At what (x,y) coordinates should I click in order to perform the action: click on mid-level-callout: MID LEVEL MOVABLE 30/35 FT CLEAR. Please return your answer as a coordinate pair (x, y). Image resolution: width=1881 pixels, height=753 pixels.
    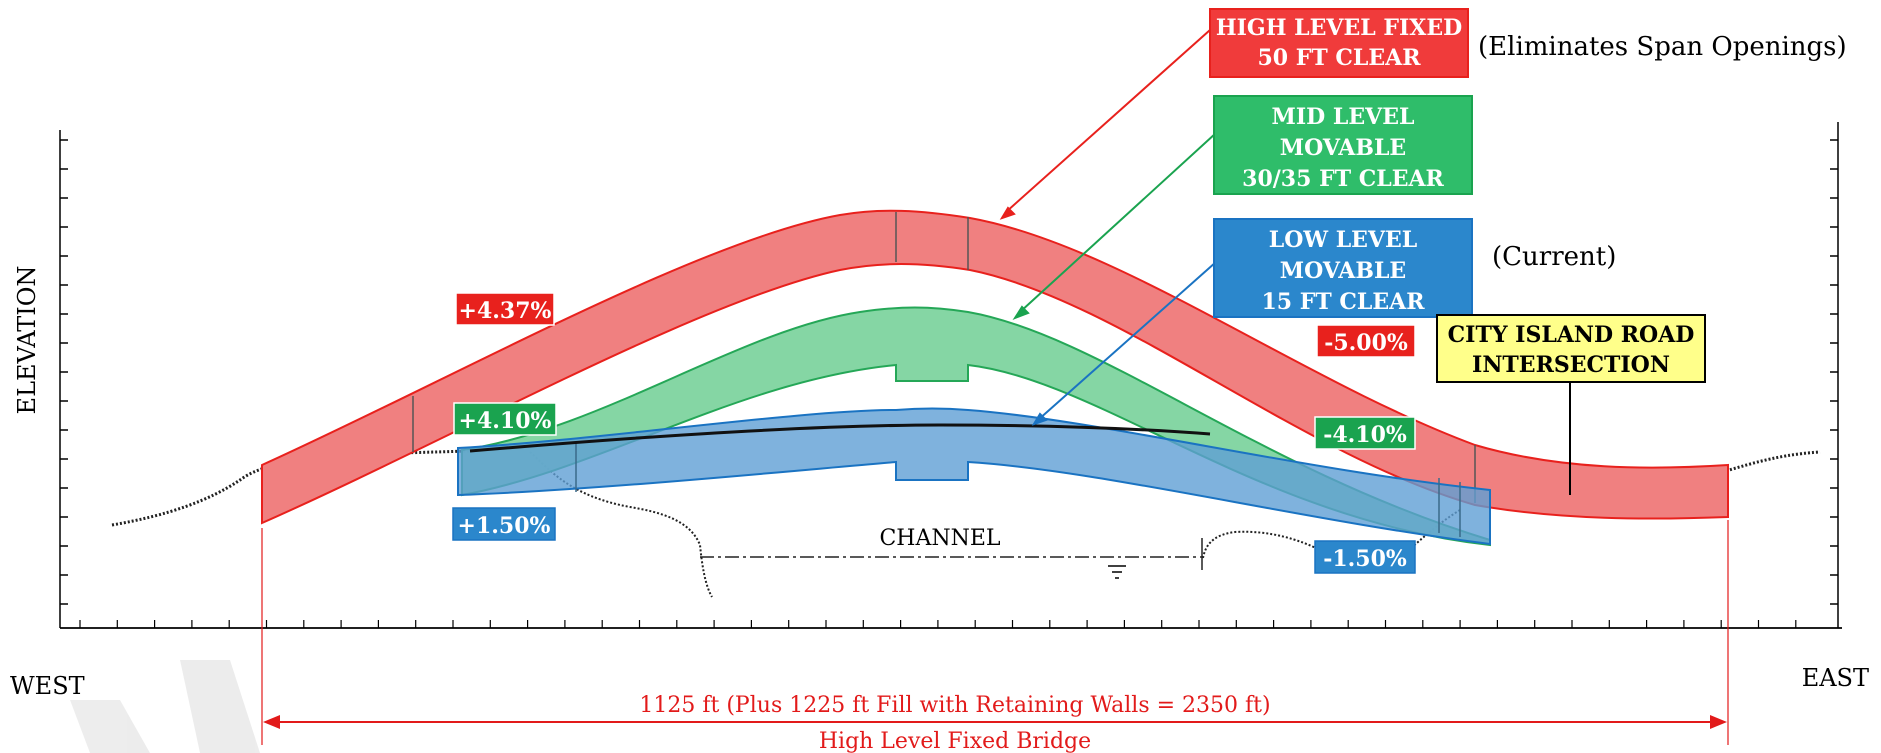
    Looking at the image, I should click on (1343, 145).